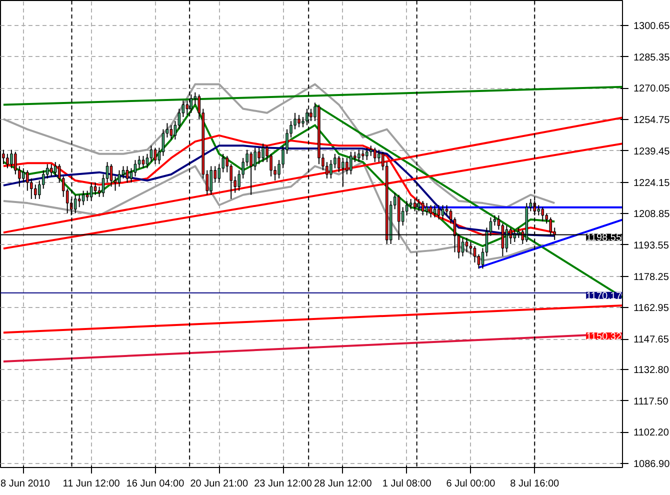 The height and width of the screenshot is (495, 670). I want to click on y-tick-label: 1147.65, so click(652, 340).